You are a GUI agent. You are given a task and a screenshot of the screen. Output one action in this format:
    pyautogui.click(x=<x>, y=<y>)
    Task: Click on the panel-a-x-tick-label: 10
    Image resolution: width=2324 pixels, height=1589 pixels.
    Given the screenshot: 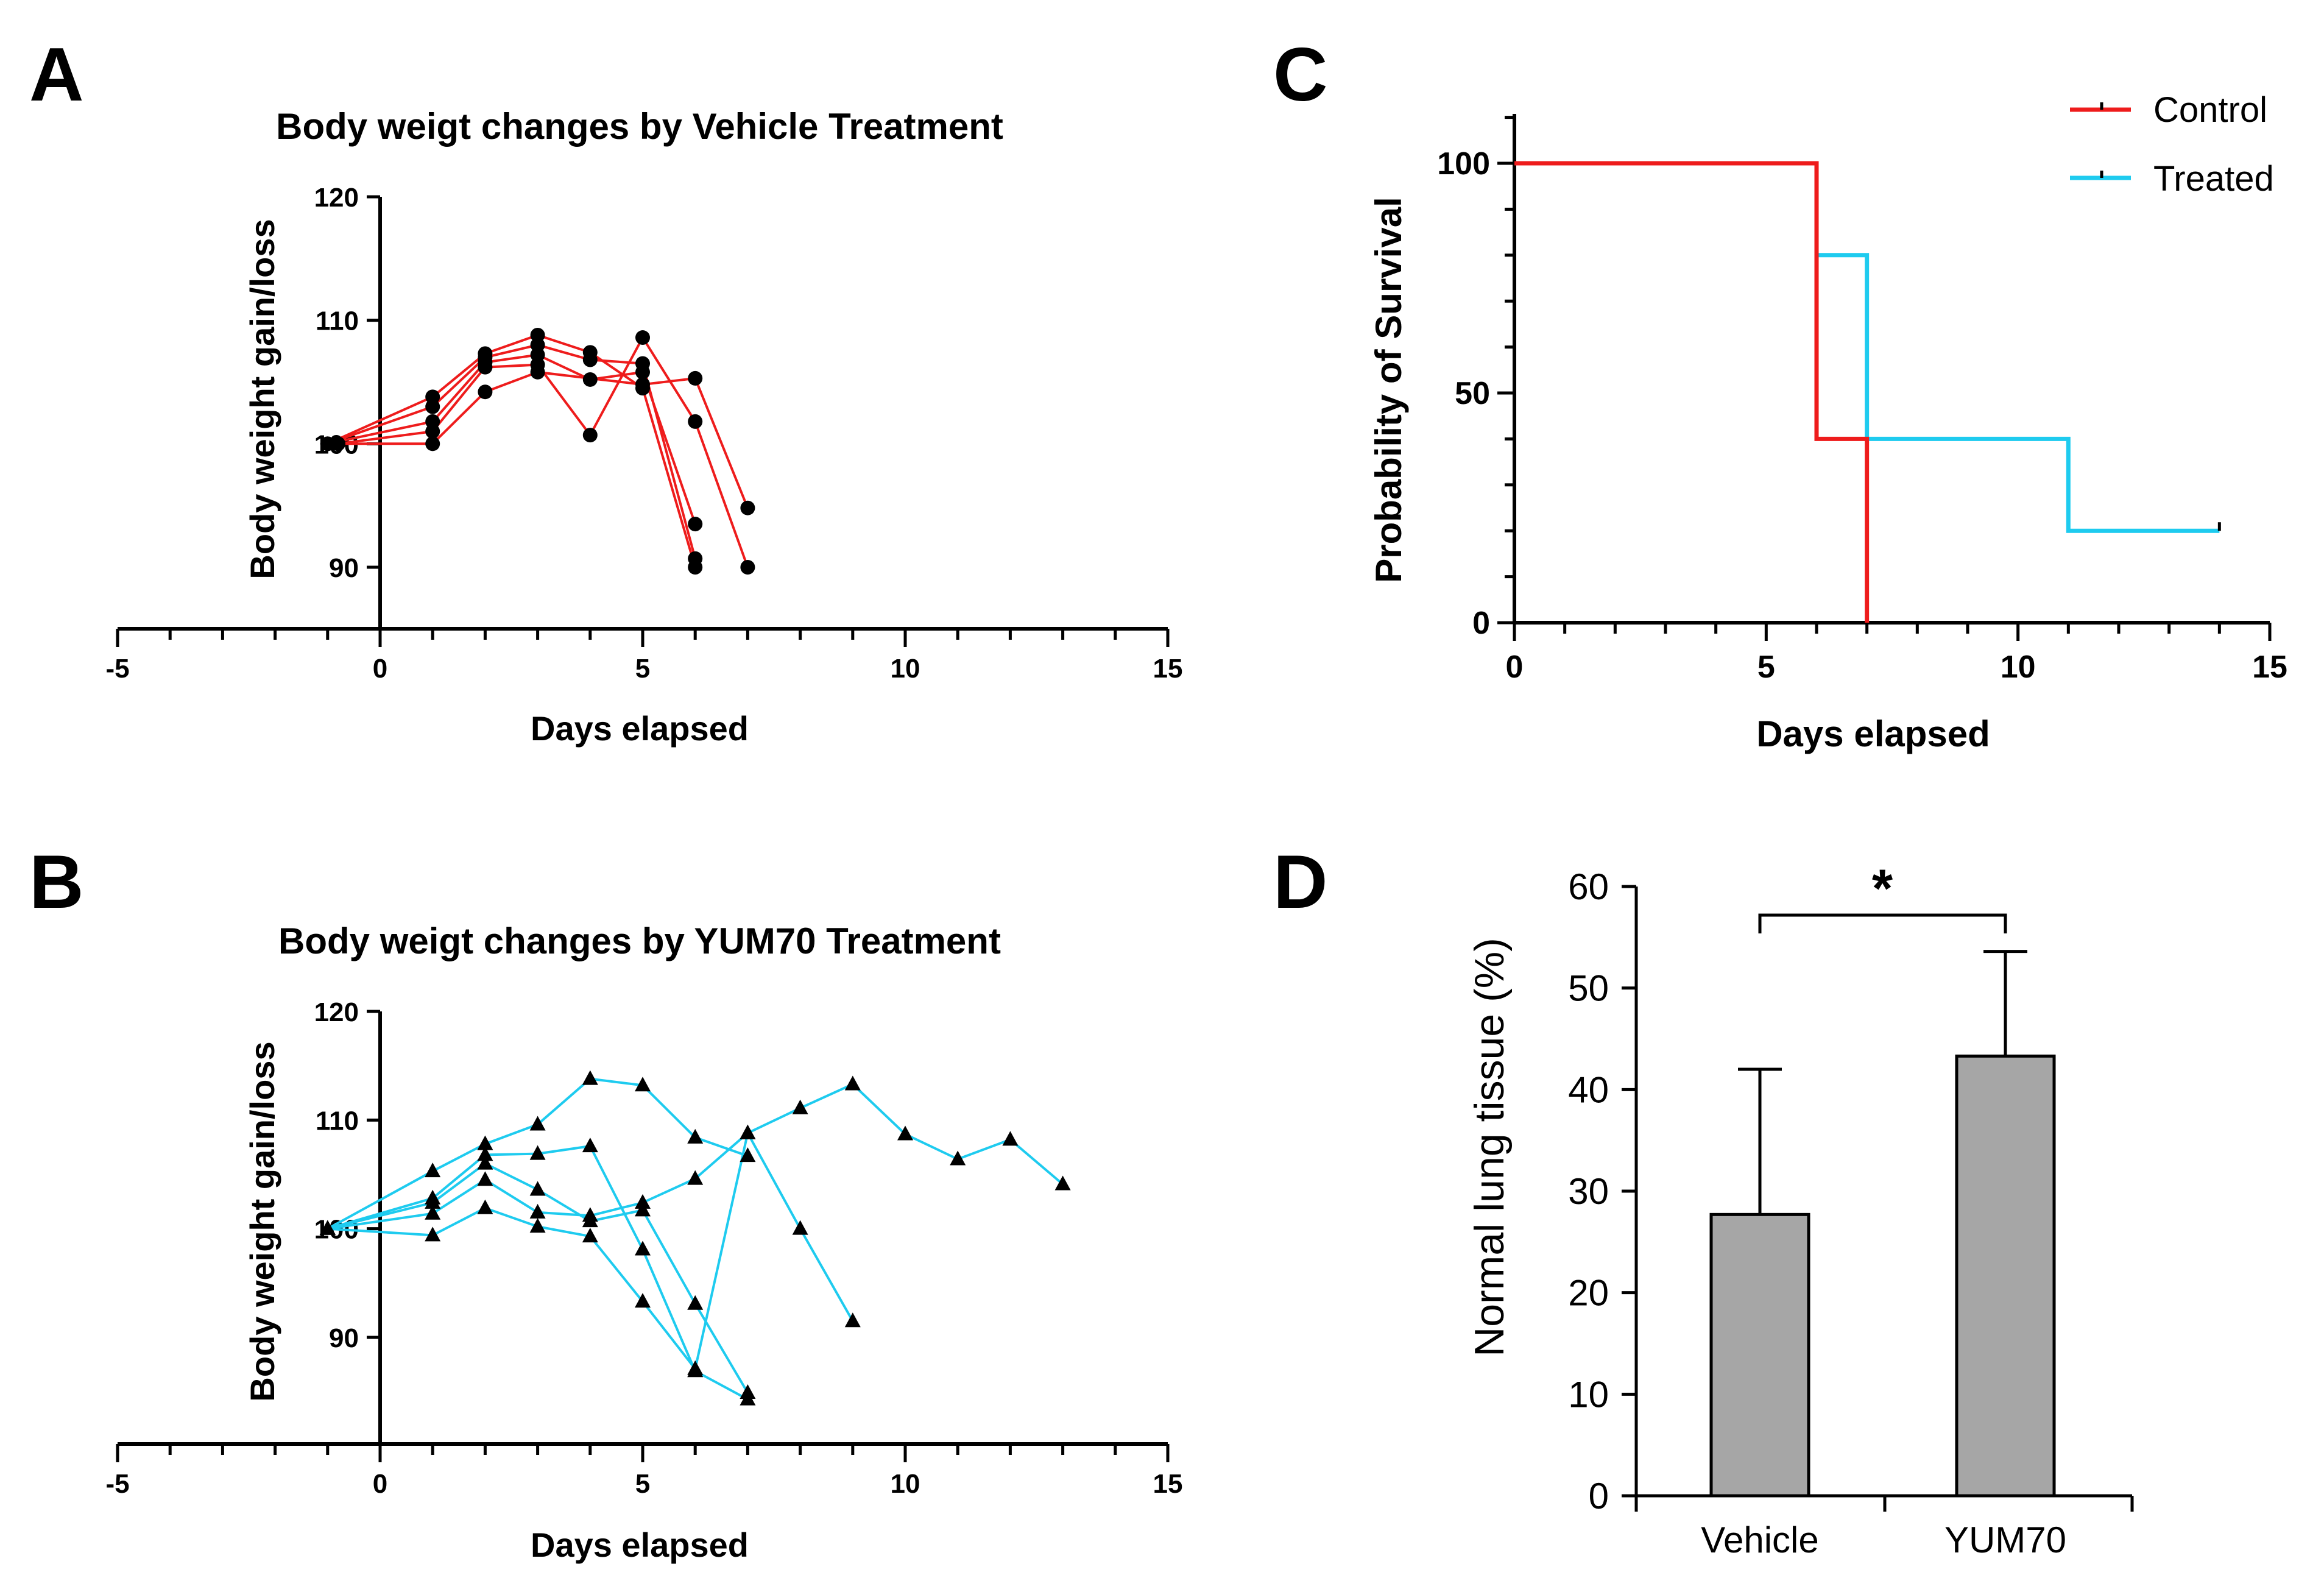 What is the action you would take?
    pyautogui.click(x=905, y=669)
    